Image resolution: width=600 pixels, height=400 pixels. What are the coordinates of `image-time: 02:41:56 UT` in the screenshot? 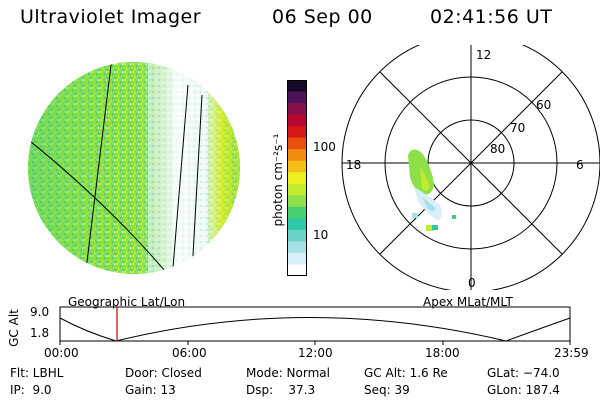 It's located at (491, 17).